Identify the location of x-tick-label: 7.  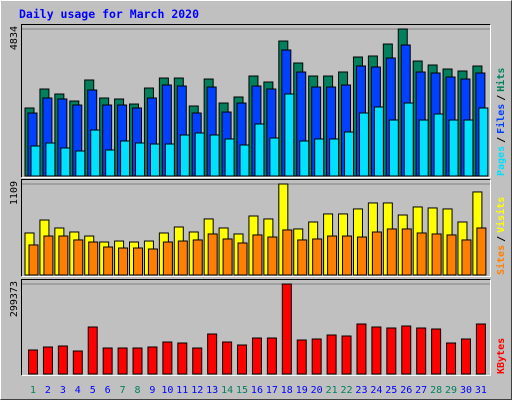
(123, 390).